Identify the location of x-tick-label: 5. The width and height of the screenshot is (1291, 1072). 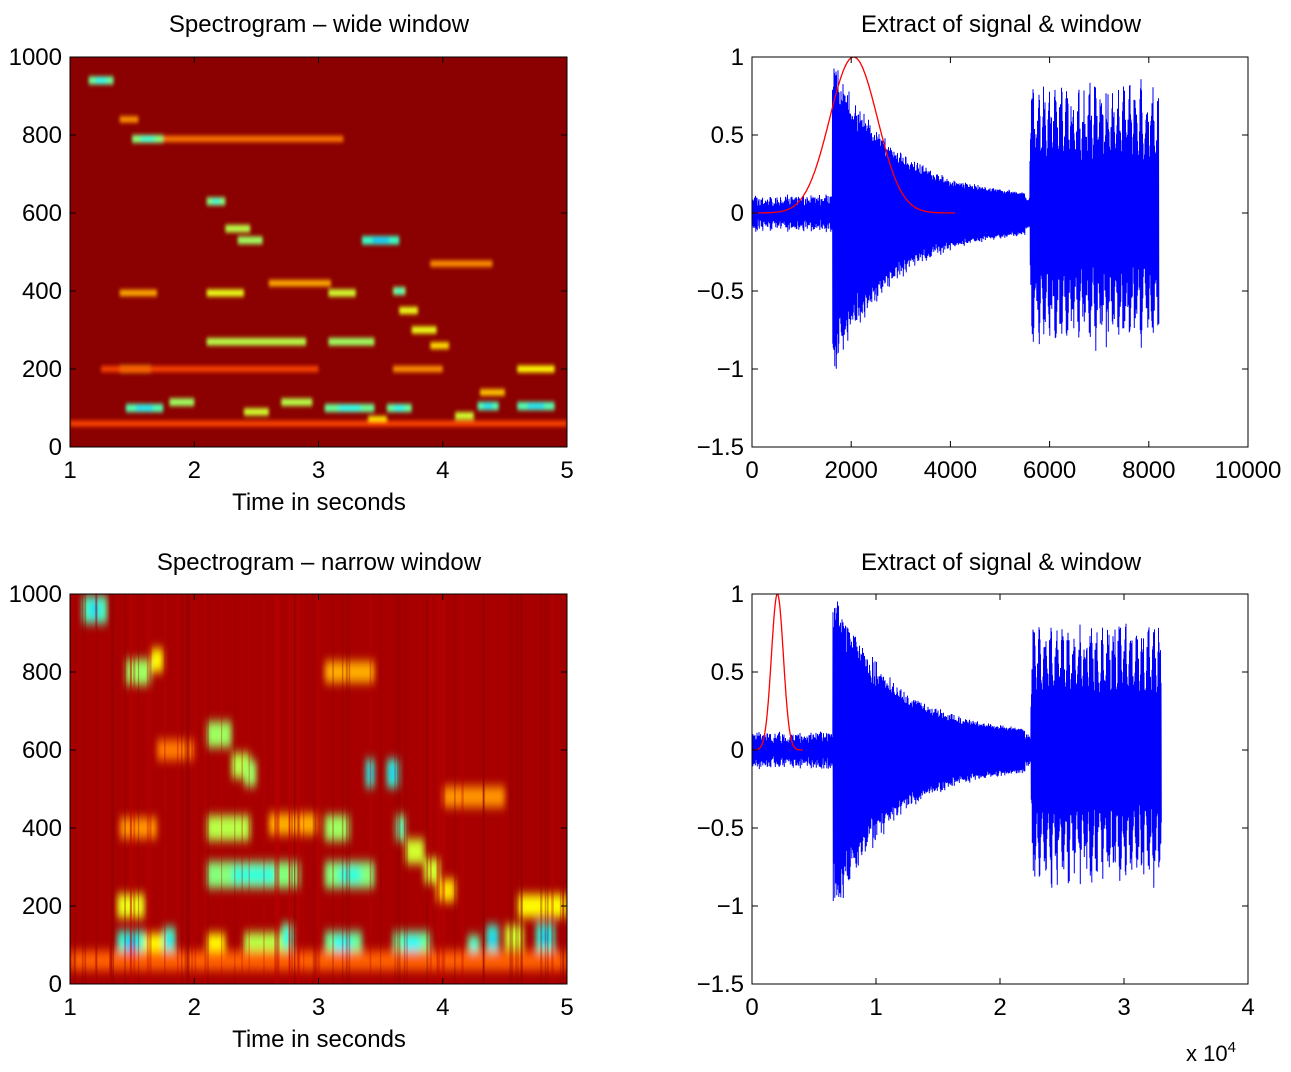
(566, 1007).